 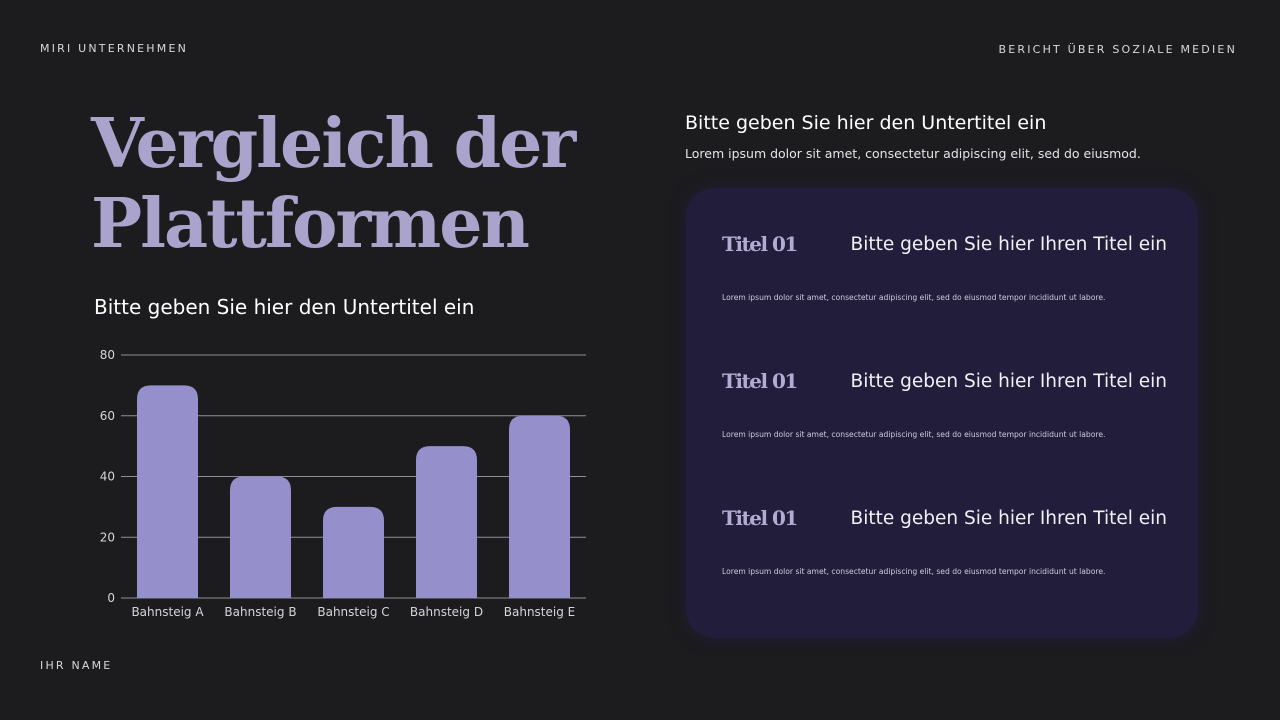 What do you see at coordinates (284, 307) in the screenshot?
I see `chart-subtitle: Bitte geben Sie hier den Untertitel ein` at bounding box center [284, 307].